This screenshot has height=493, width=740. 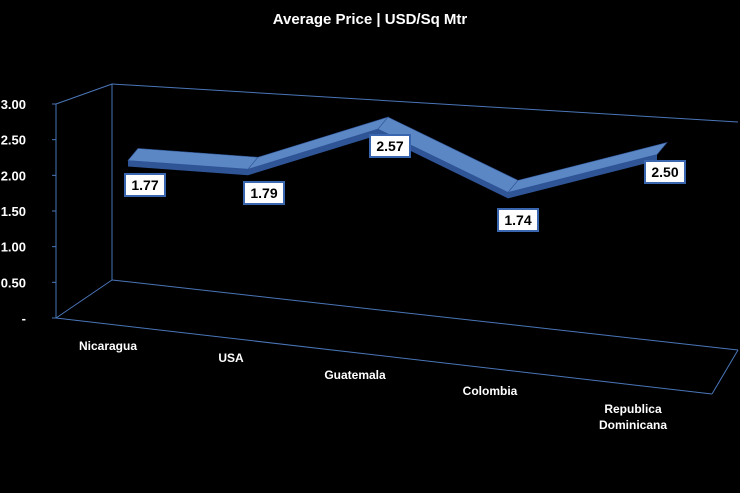 I want to click on x-tick-label: Guatemala, so click(x=355, y=375).